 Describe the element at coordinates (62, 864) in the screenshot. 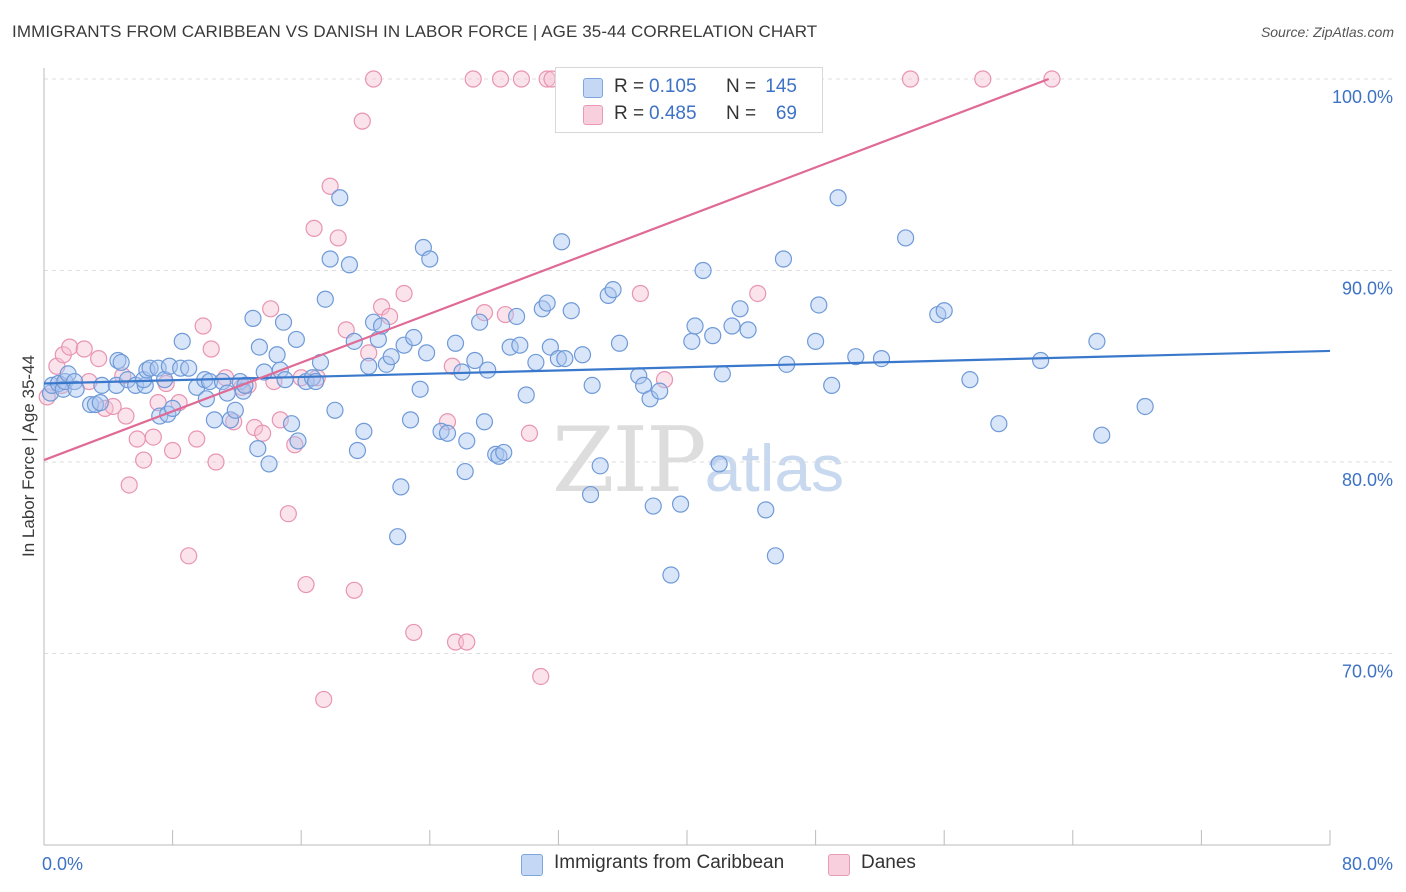

I see `x-tick-label-min: 0.0%` at that location.